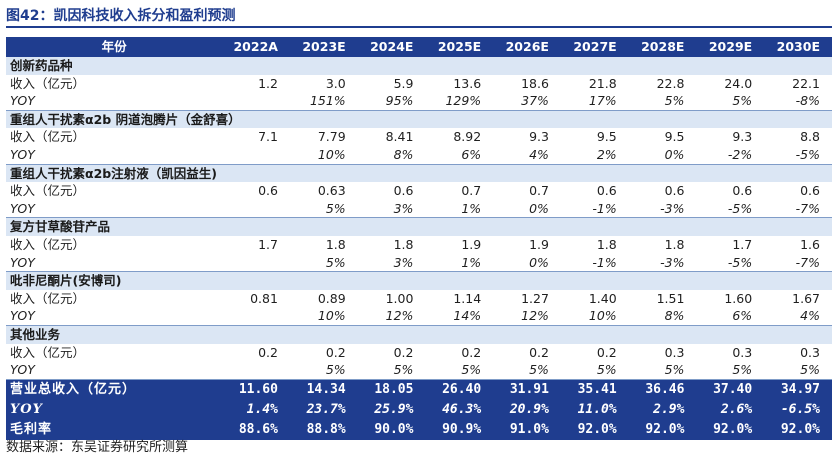 This screenshot has width=837, height=466. I want to click on revenue-cell: 24.0, so click(738, 83).